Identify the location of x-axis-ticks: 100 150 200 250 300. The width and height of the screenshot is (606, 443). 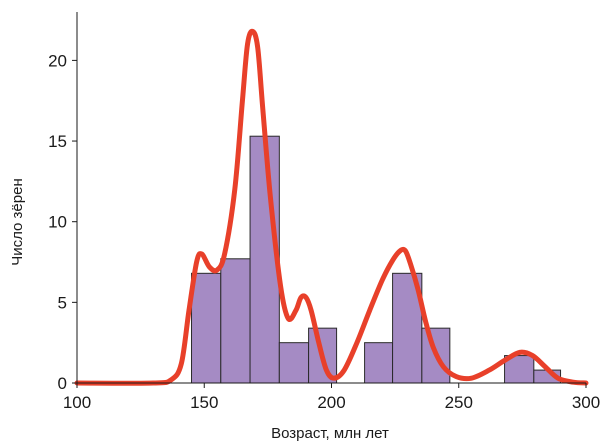
(331, 397).